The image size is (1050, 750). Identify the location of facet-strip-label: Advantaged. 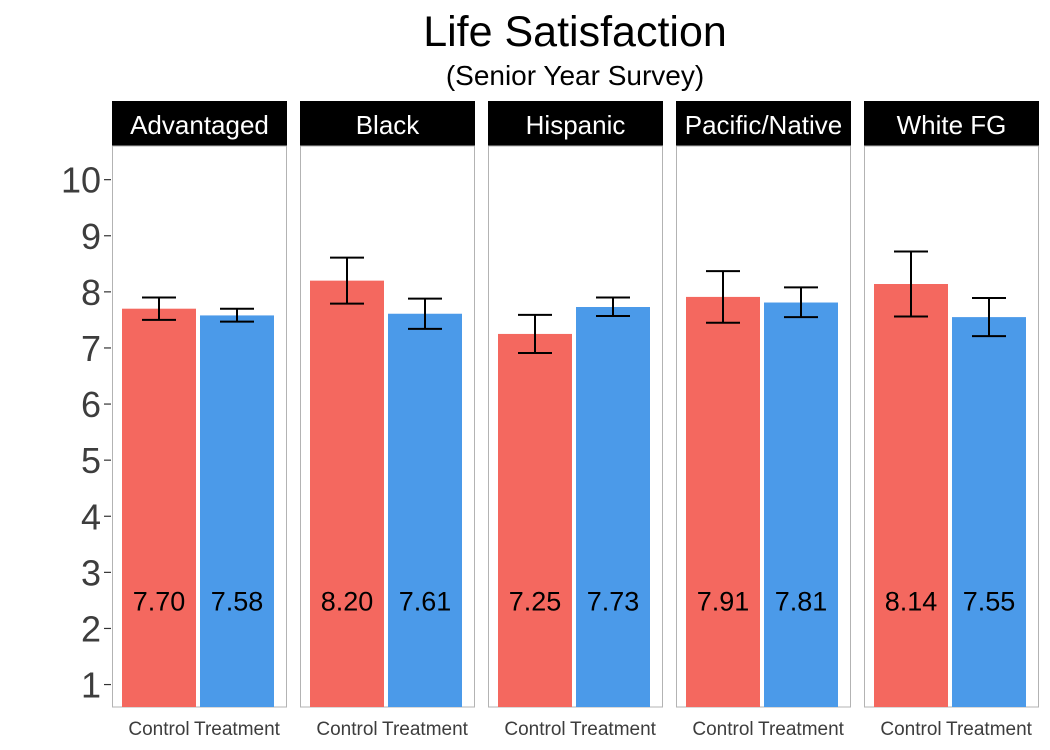
(199, 125).